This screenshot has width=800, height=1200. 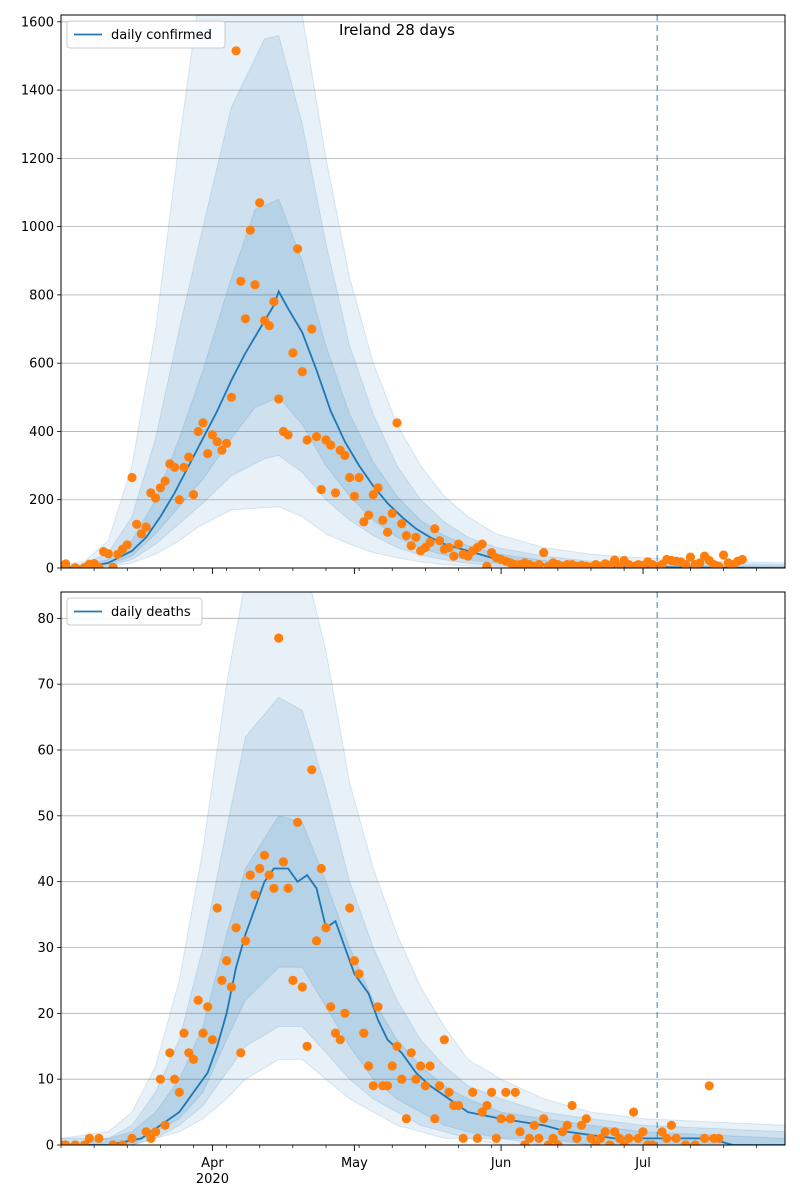 What do you see at coordinates (41, 432) in the screenshot?
I see `y-tick-label: 400` at bounding box center [41, 432].